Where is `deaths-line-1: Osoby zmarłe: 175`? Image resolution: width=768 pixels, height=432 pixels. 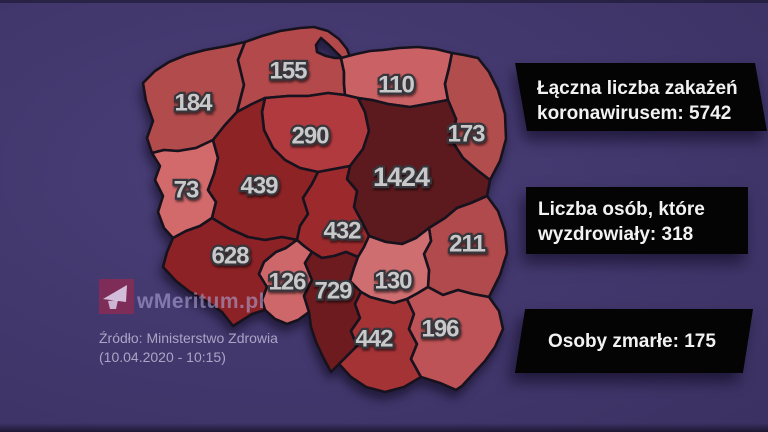 deaths-line-1: Osoby zmarłe: 175 is located at coordinates (632, 341).